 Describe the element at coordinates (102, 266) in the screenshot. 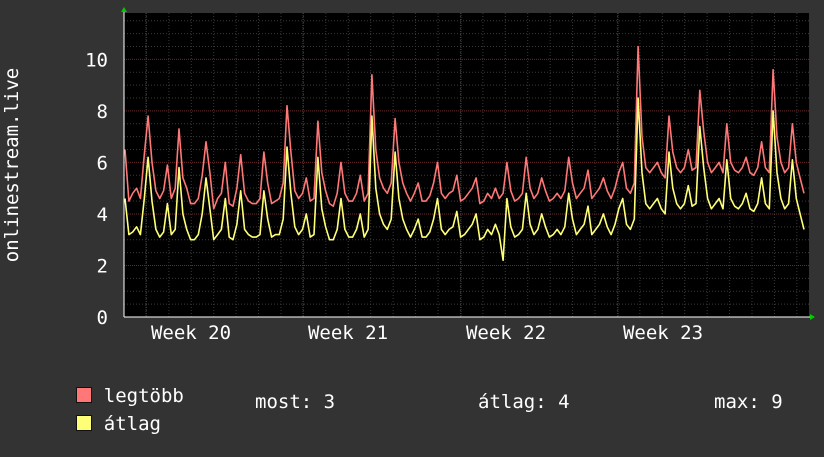

I see `y-tick-label: 2` at that location.